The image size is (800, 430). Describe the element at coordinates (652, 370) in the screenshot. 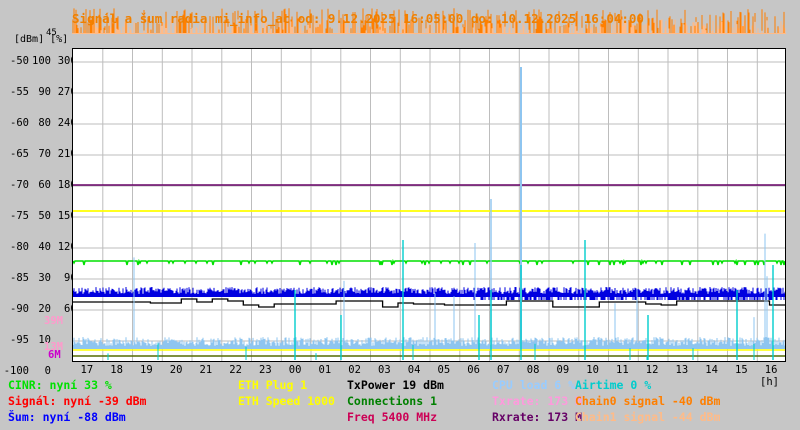

I see `x-tick-label: 12` at that location.